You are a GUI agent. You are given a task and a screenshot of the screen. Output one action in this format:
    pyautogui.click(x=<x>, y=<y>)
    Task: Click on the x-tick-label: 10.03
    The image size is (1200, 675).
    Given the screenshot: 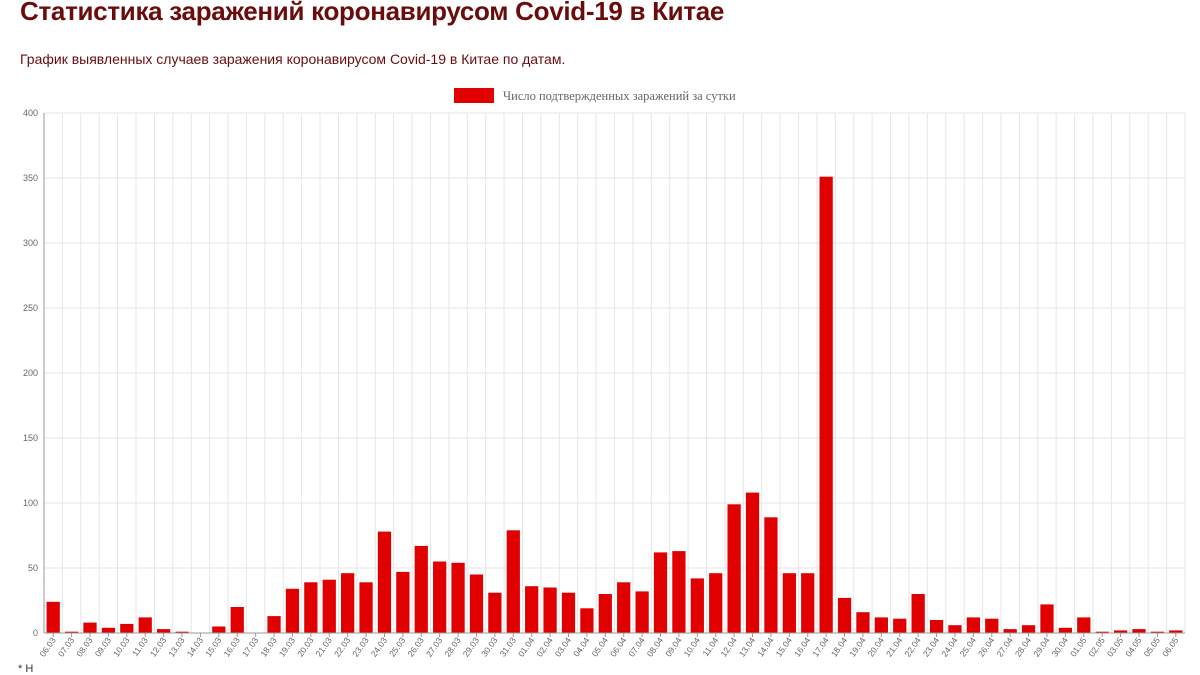 What is the action you would take?
    pyautogui.click(x=121, y=646)
    